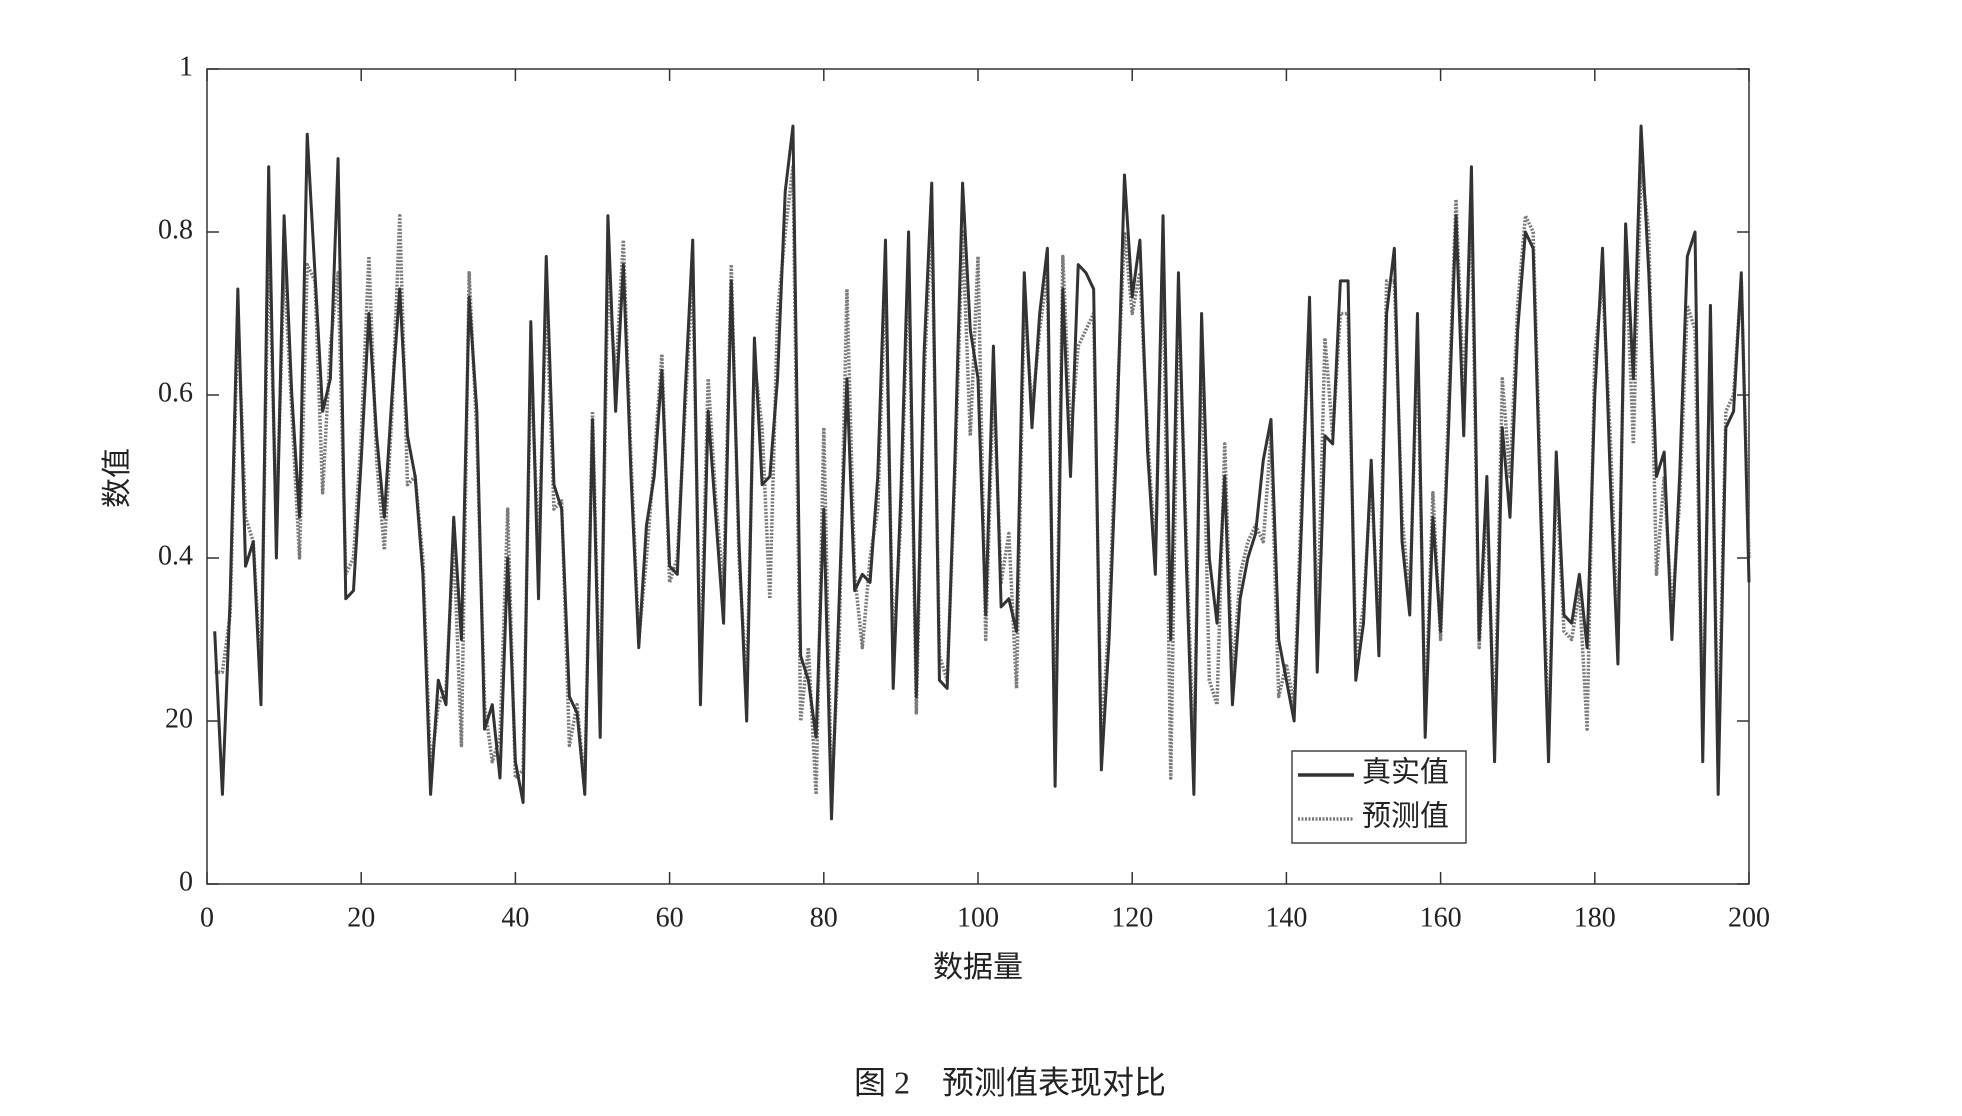 This screenshot has height=1116, width=1962. I want to click on chart-caption: 图 2 预测值表现对比, so click(1010, 1082).